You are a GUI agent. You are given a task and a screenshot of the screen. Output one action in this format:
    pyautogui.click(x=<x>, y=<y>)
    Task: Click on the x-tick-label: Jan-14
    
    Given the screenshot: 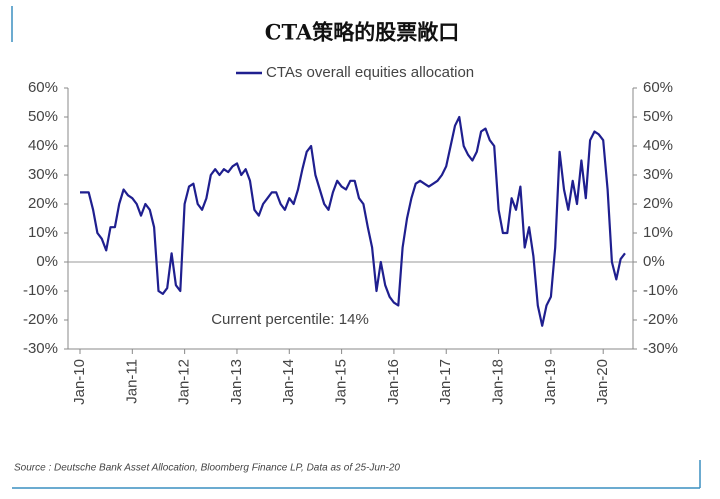 What is the action you would take?
    pyautogui.click(x=288, y=382)
    